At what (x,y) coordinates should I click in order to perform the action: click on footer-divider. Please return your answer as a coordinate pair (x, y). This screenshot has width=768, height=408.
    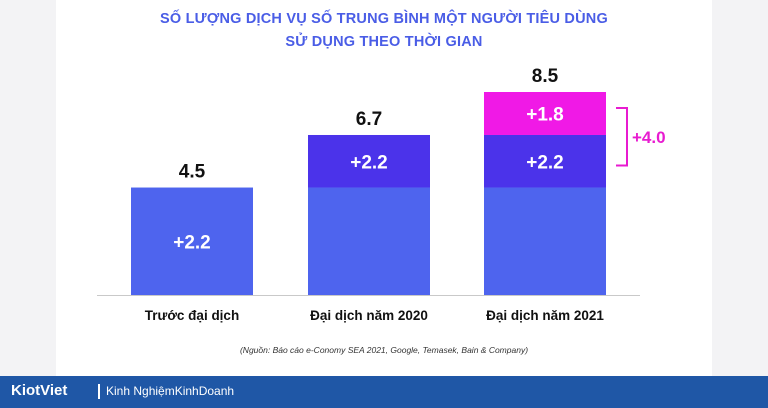
    Looking at the image, I should click on (99, 391).